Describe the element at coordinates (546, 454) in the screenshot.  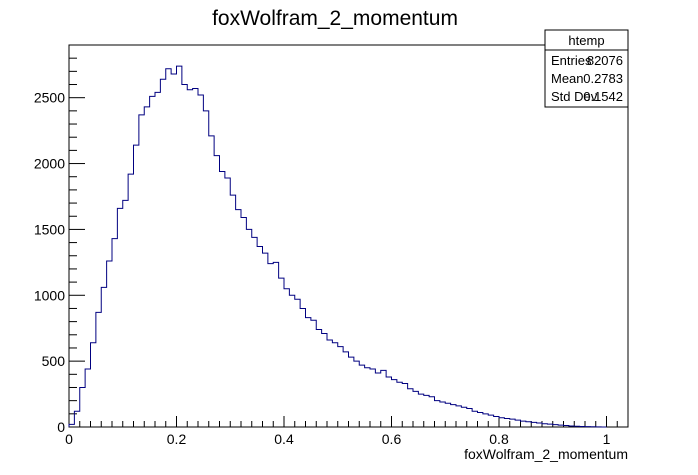
I see `x-axis-label: foxWolfram_2_momentum` at that location.